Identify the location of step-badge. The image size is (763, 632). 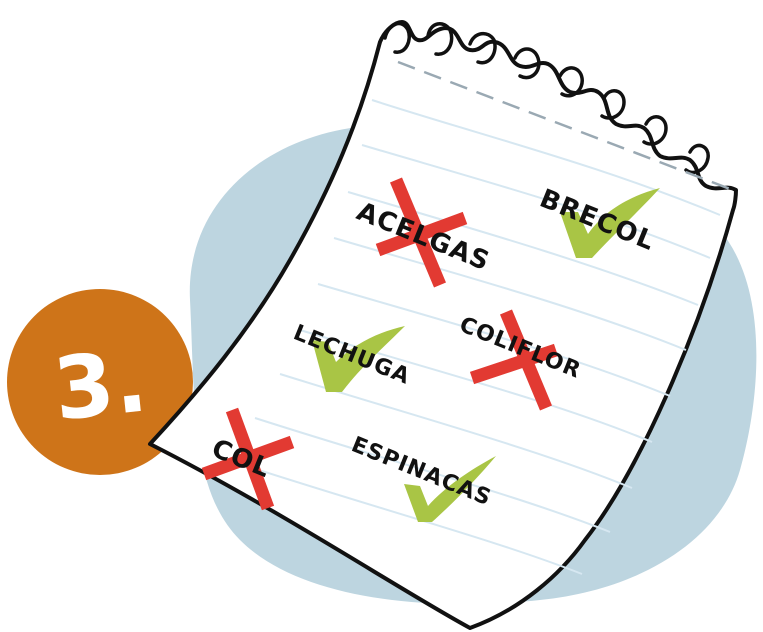
(100, 382).